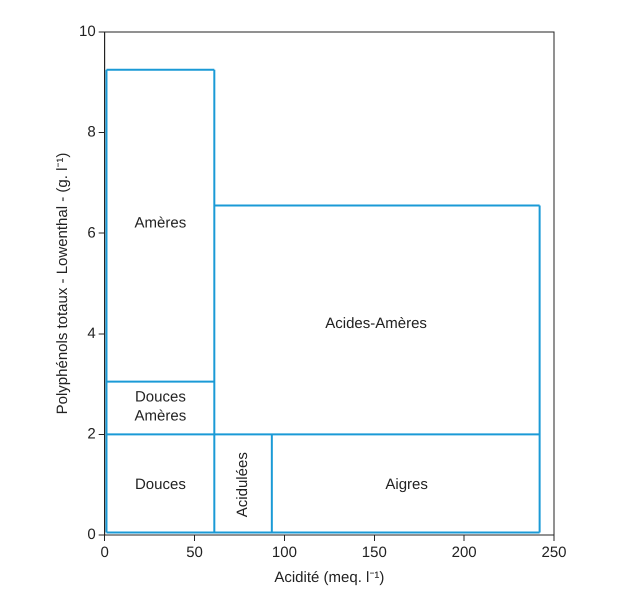 Image resolution: width=644 pixels, height=596 pixels. What do you see at coordinates (376, 323) in the screenshot?
I see `annotation: Acides-Amères` at bounding box center [376, 323].